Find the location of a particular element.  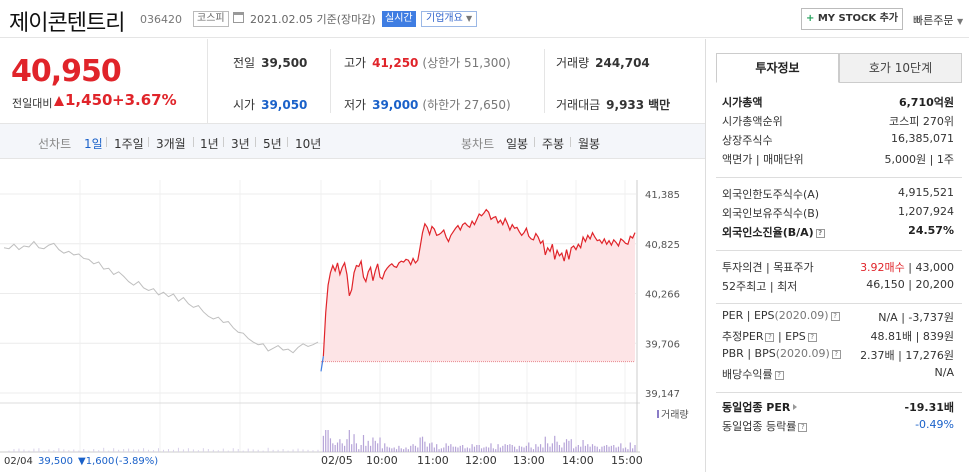

company-overview-select: 기업개요 ▼ is located at coordinates (449, 19).